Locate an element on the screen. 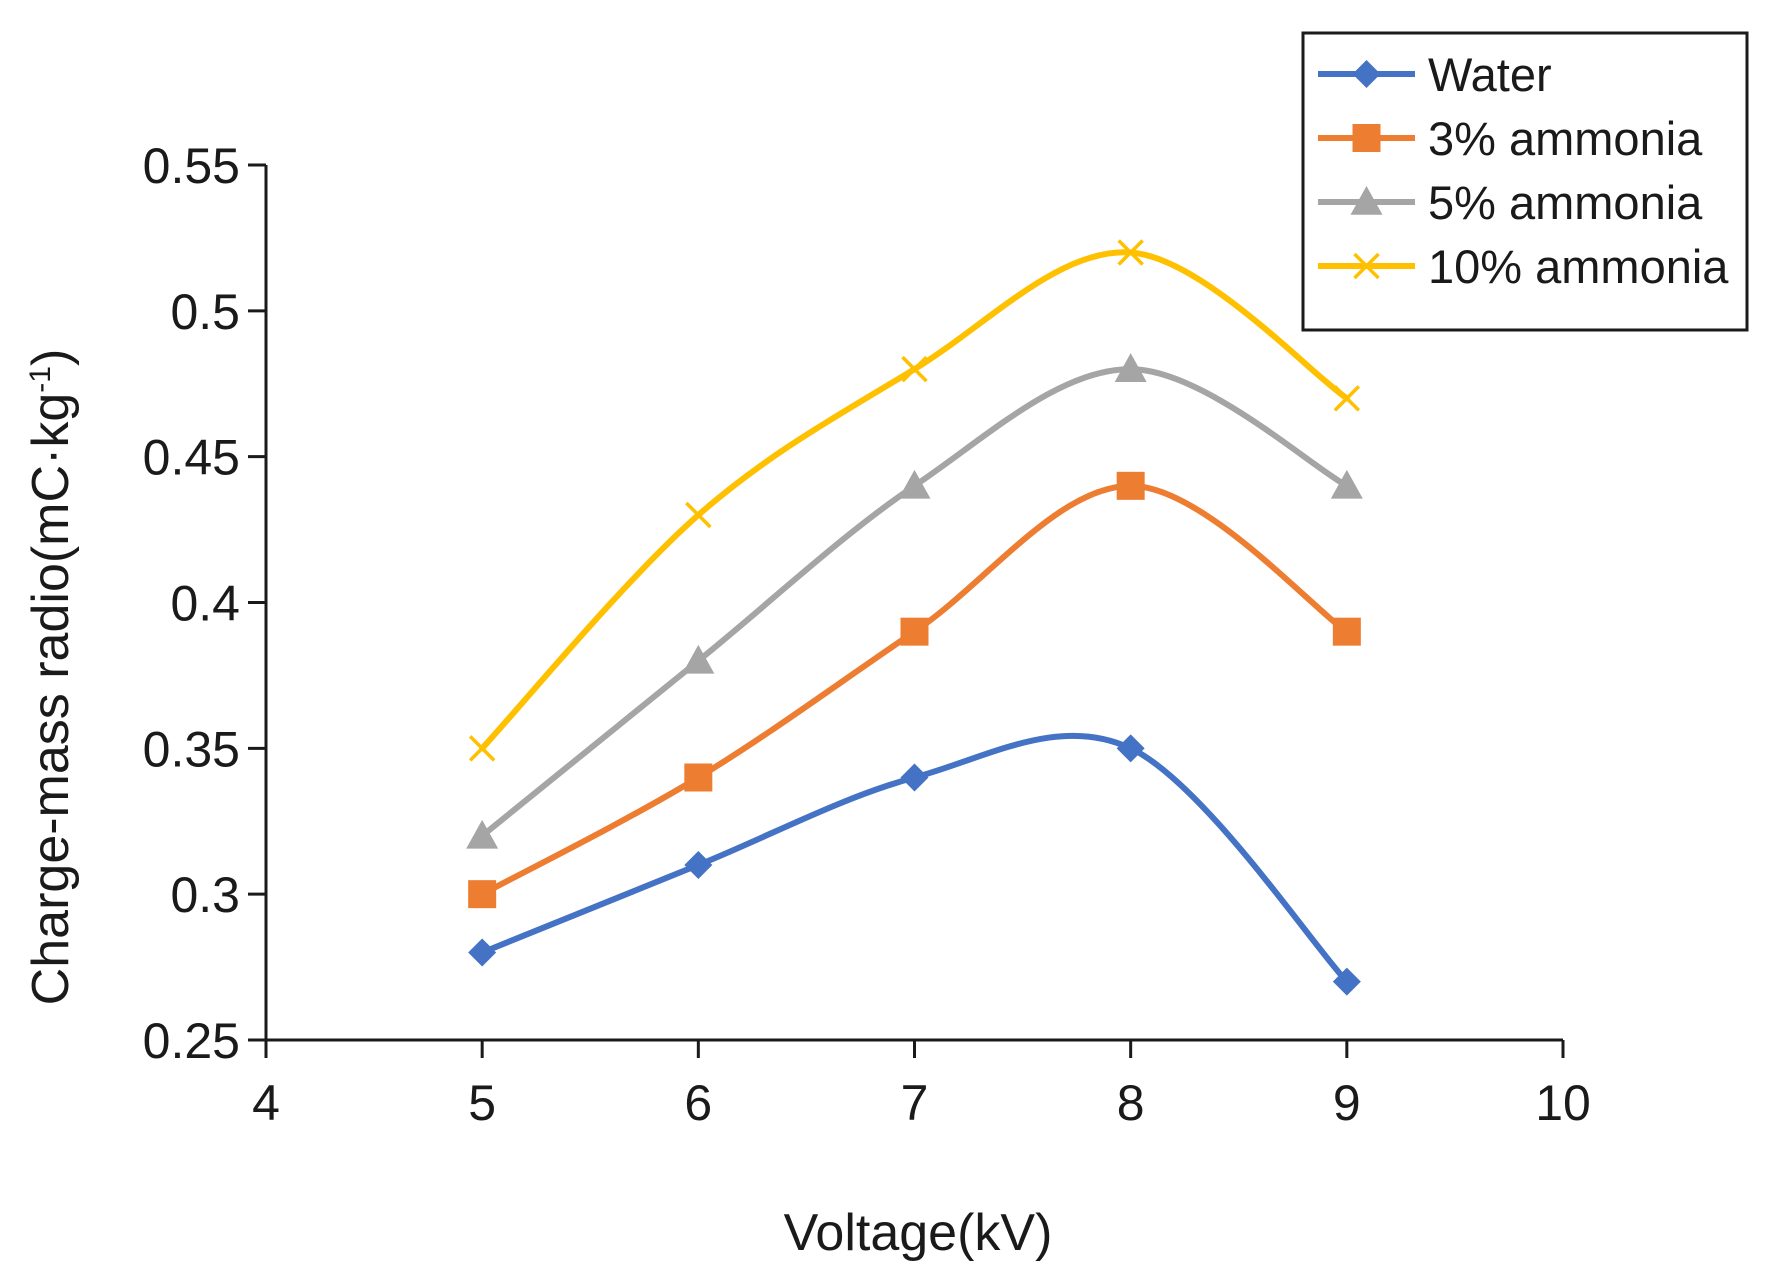  x-tick-label: 4 is located at coordinates (266, 1103).